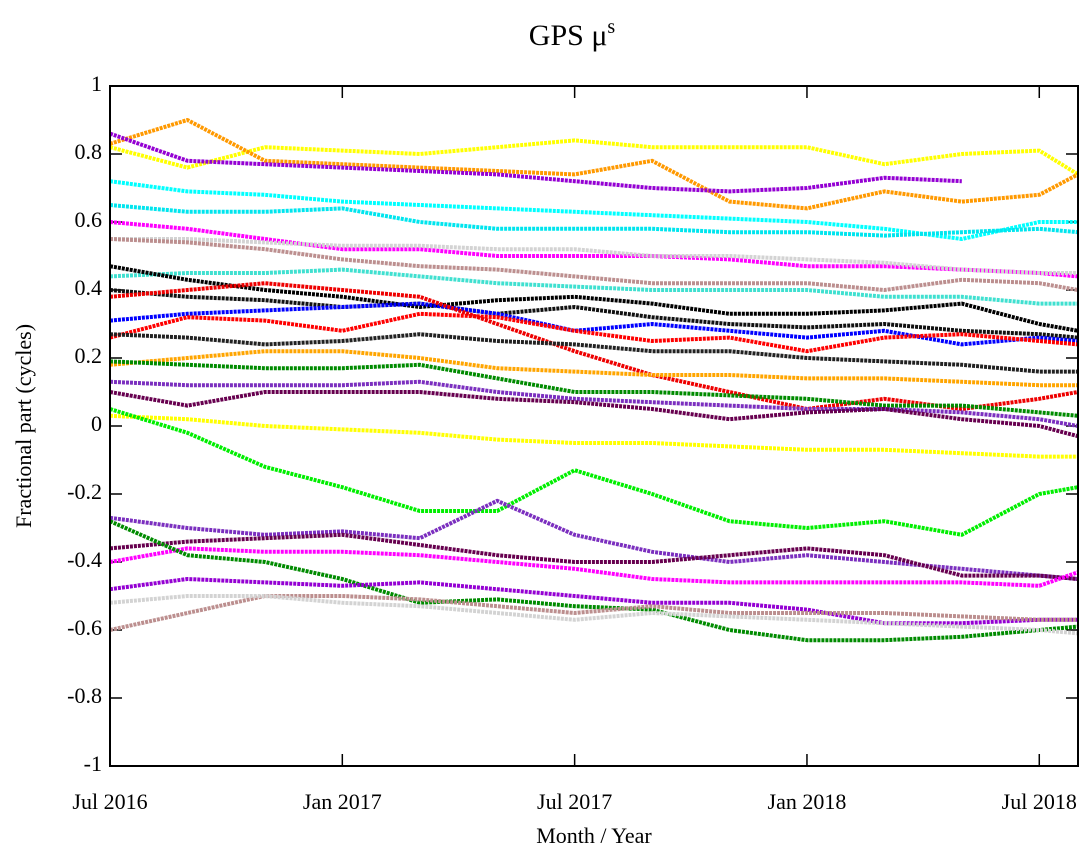  Describe the element at coordinates (1039, 801) in the screenshot. I see `x-tick-label: Jul 2018` at that location.